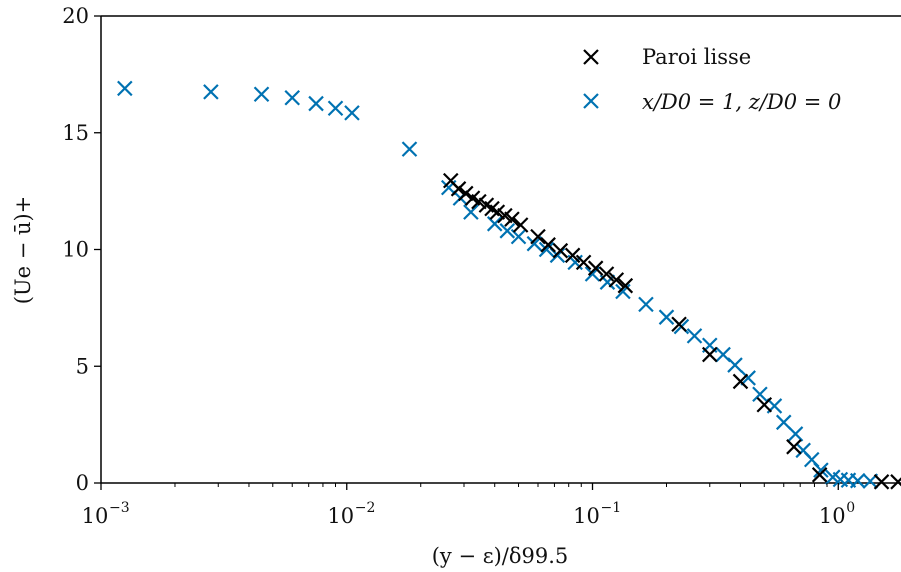 Image resolution: width=901 pixels, height=572 pixels. What do you see at coordinates (611, 508) in the screenshot?
I see `x-tick-exponent: −1` at bounding box center [611, 508].